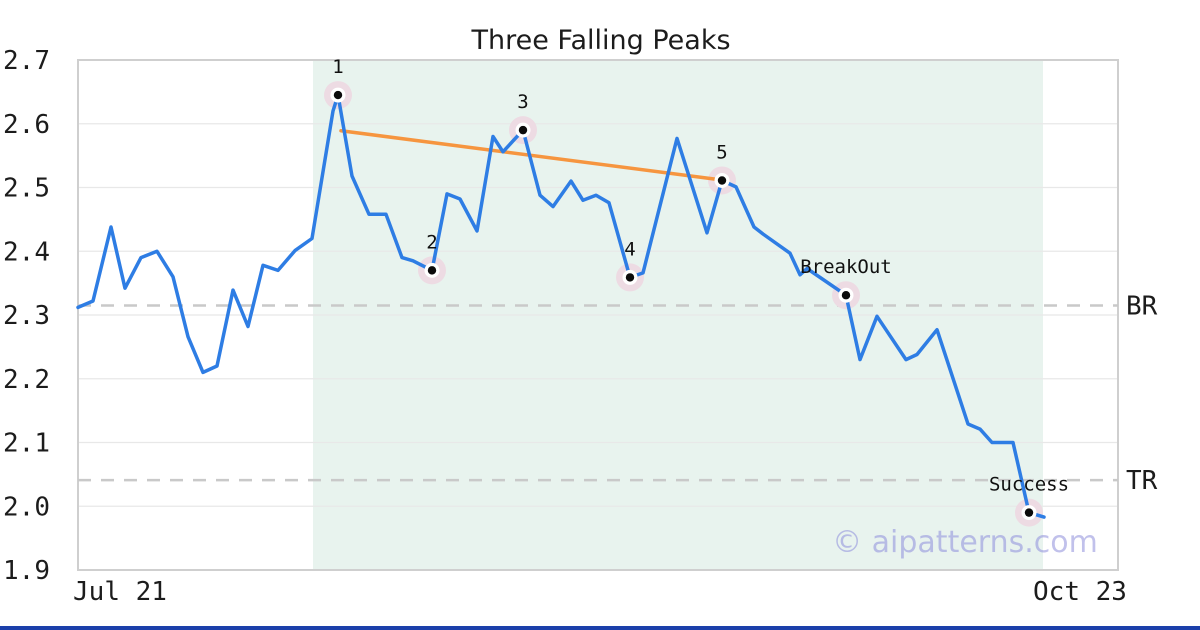 The image size is (1200, 630). I want to click on level-label-br: BR, so click(1142, 306).